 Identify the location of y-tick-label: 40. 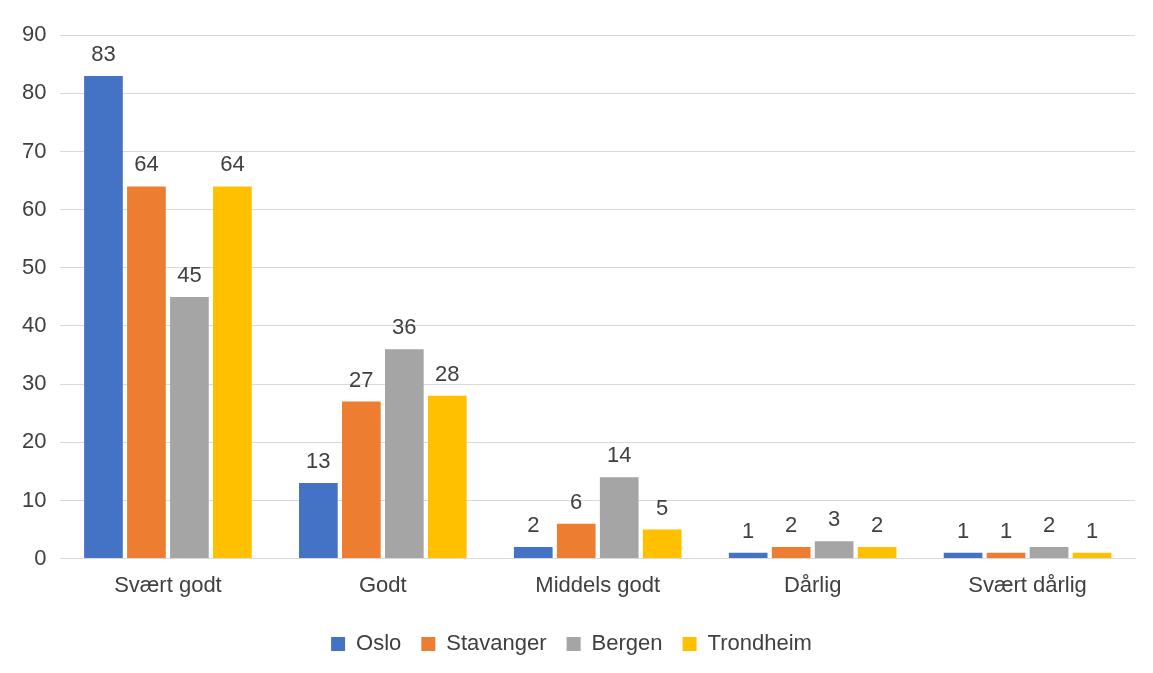
(34, 325).